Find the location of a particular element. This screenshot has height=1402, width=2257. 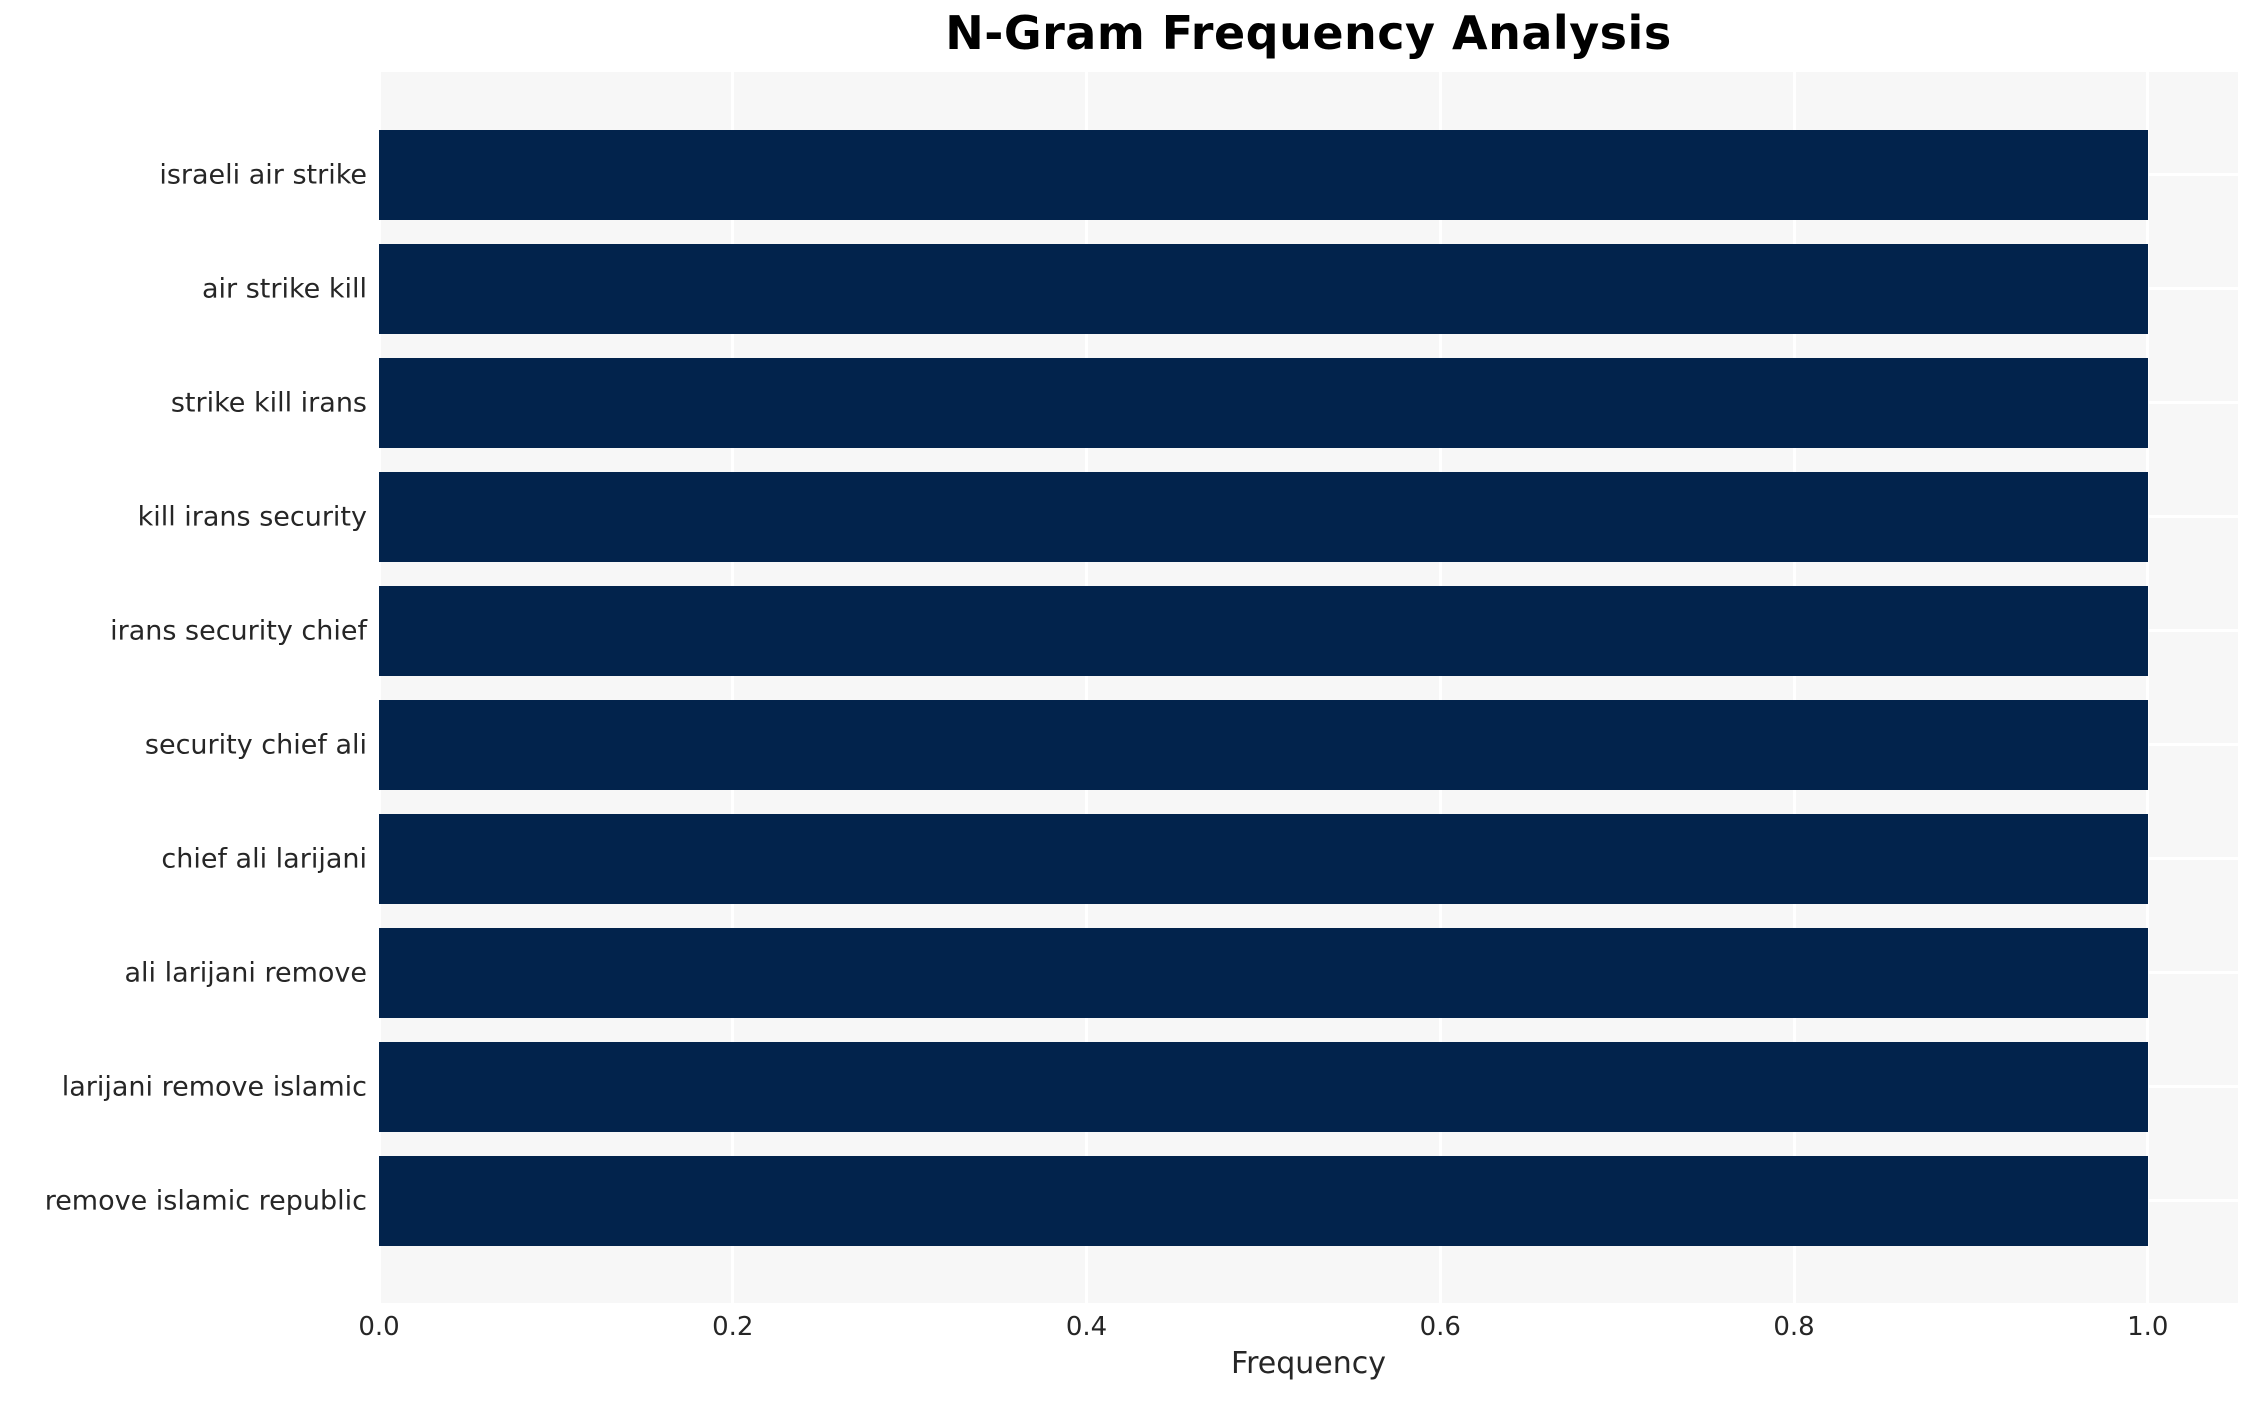

x-tick-label: 0.6 is located at coordinates (1440, 1327).